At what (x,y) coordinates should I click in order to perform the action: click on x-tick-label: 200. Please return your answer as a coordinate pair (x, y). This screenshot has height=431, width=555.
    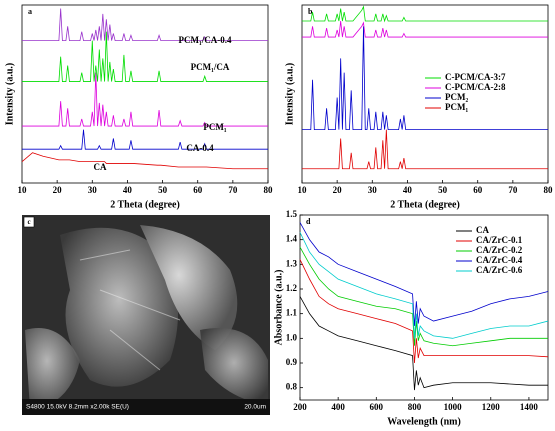
    Looking at the image, I should click on (300, 407).